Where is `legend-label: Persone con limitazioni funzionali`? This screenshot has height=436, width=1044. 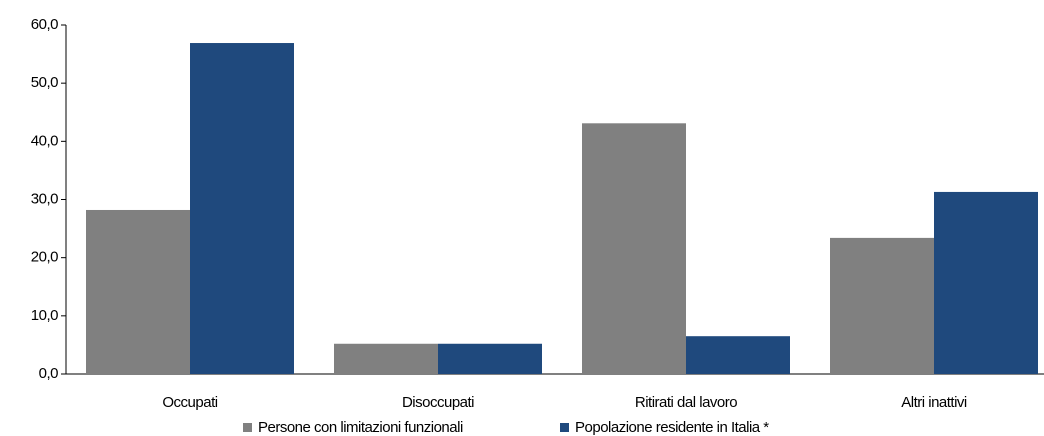
legend-label: Persone con limitazioni funzionali is located at coordinates (360, 427).